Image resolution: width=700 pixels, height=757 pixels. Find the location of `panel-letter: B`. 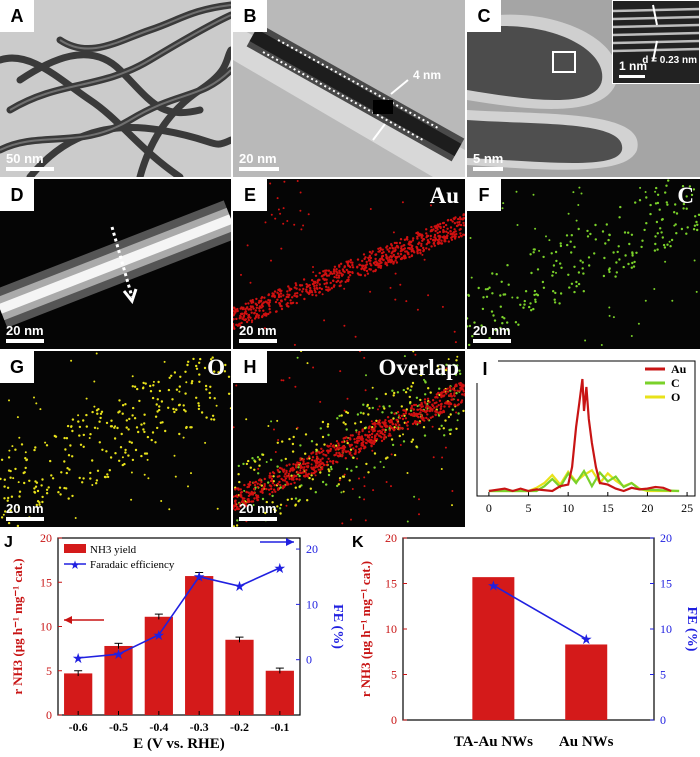

panel-letter: B is located at coordinates (250, 16).